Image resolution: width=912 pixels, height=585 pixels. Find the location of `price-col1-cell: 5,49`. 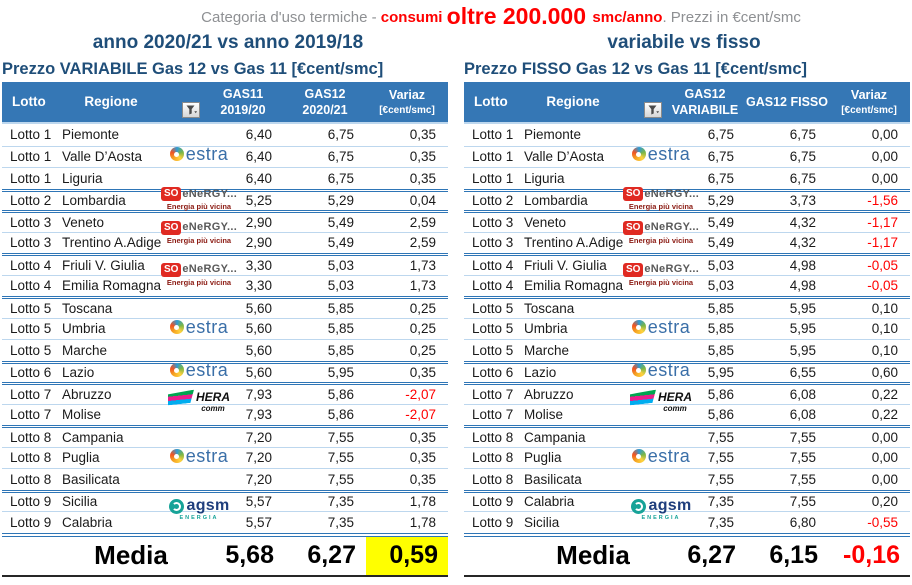

price-col1-cell: 5,49 is located at coordinates (720, 222).